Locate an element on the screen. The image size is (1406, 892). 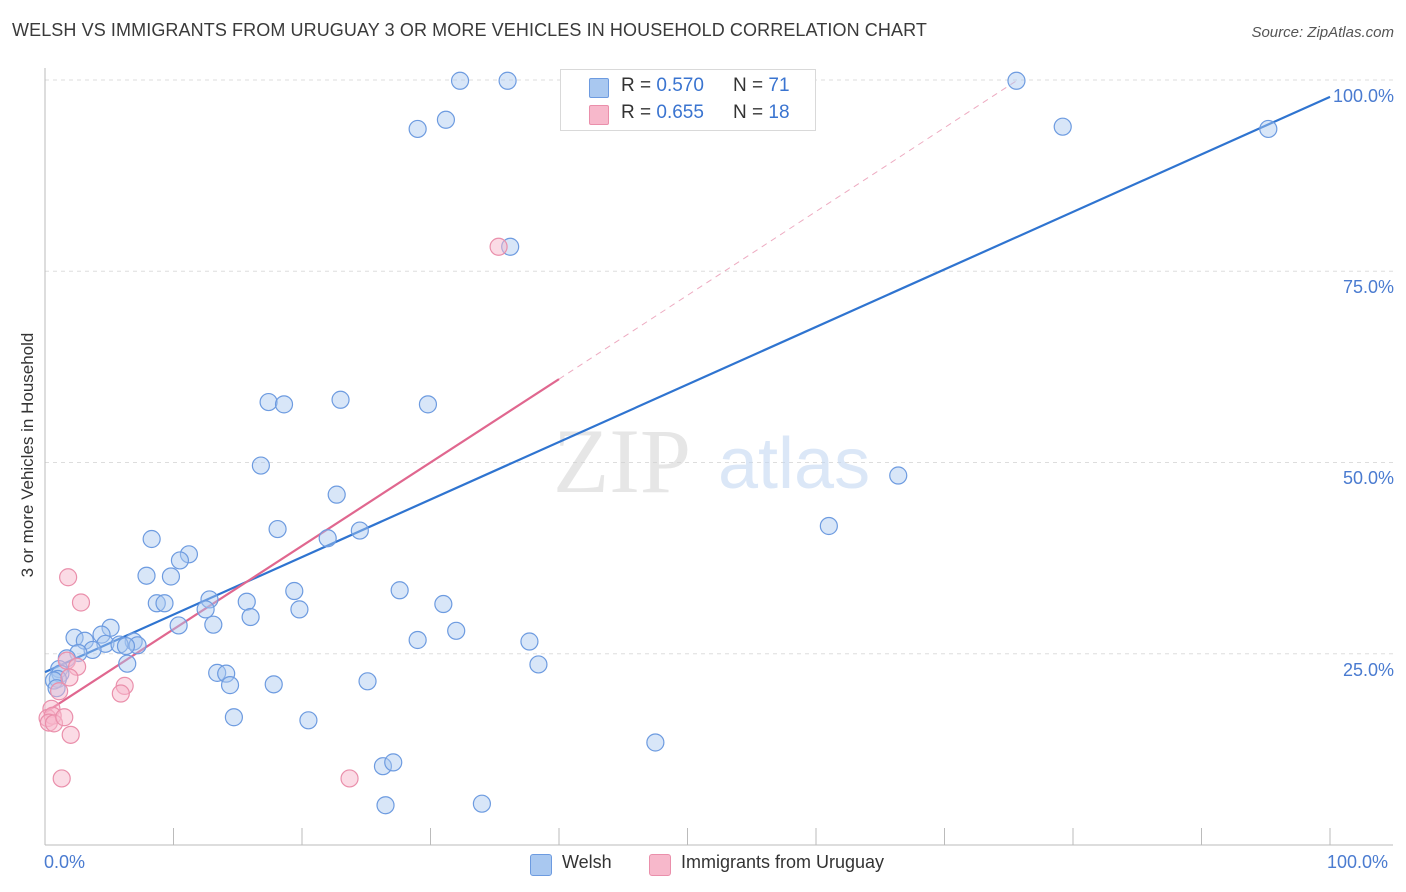
uruguay-trend-line is located at coordinates (302, 546).